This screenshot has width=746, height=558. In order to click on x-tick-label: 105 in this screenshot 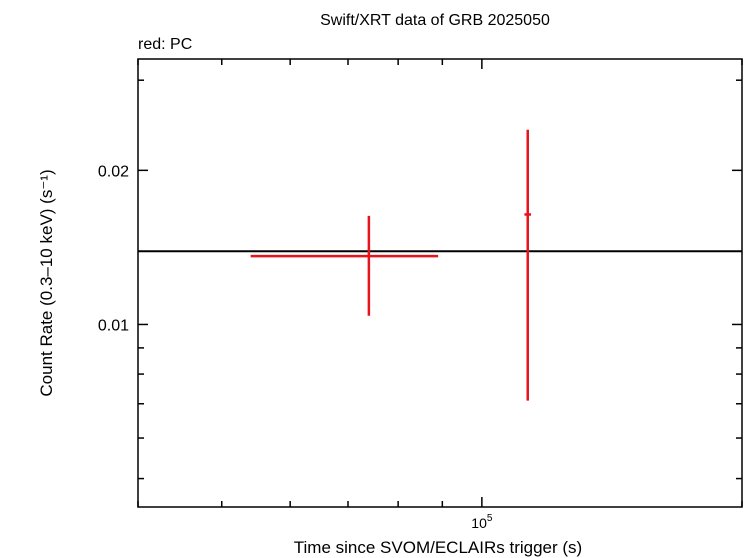, I will do `click(482, 522)`.